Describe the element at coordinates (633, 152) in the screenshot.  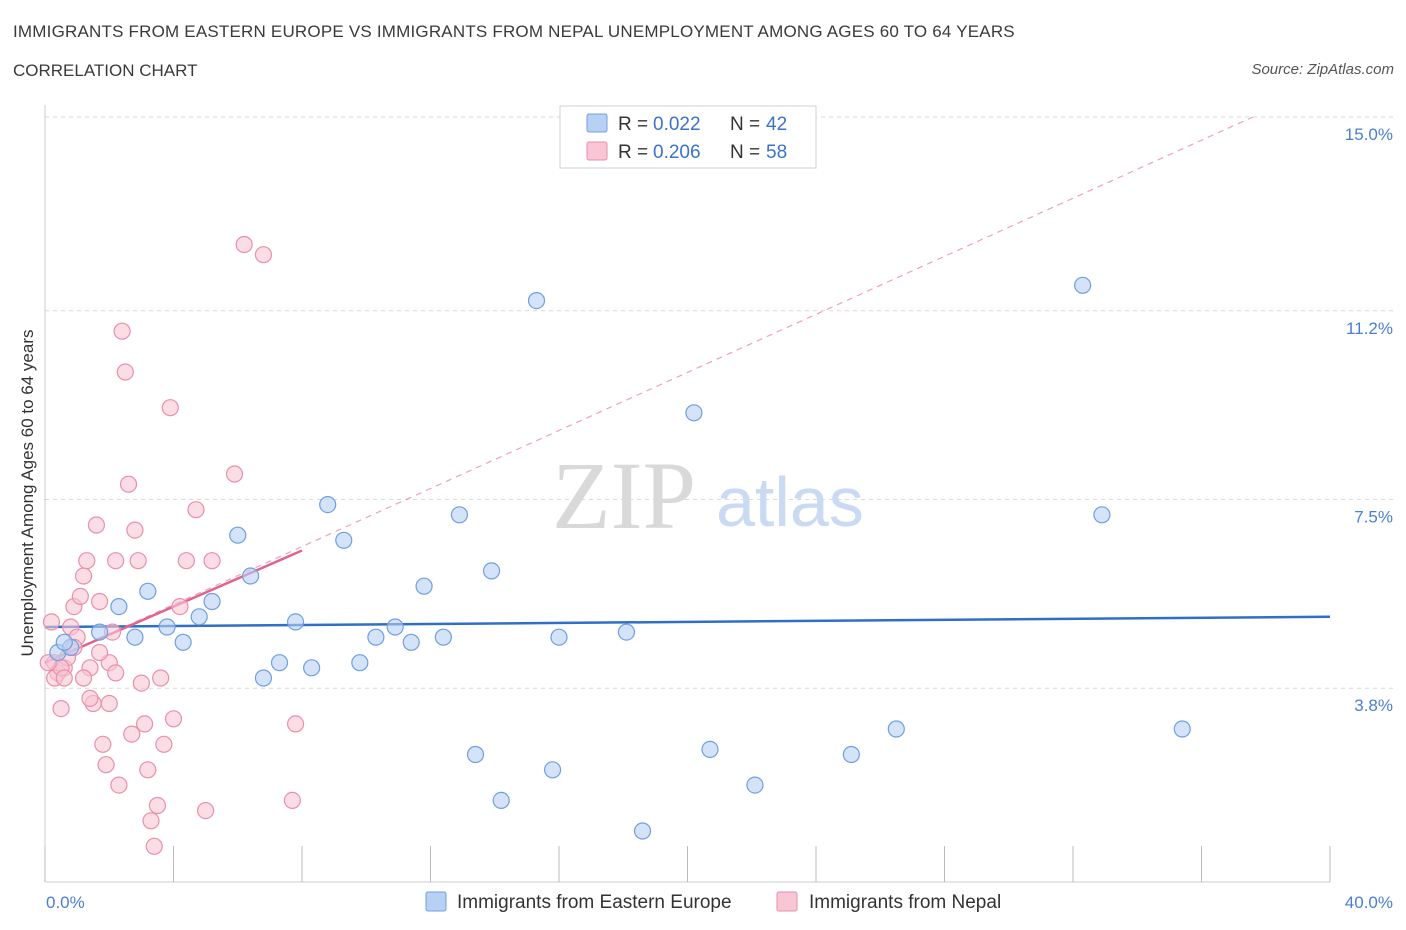
I see `legend-r-label-2: R =` at that location.